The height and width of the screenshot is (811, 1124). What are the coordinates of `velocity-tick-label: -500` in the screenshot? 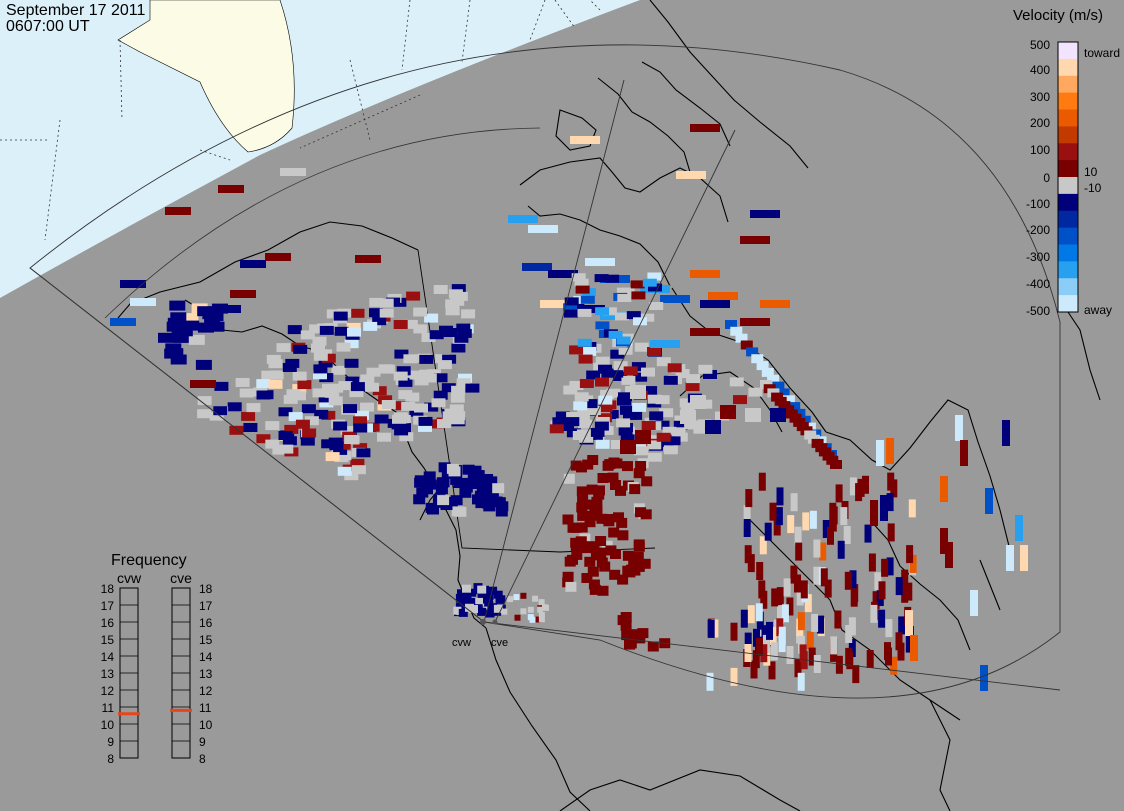 It's located at (1038, 311).